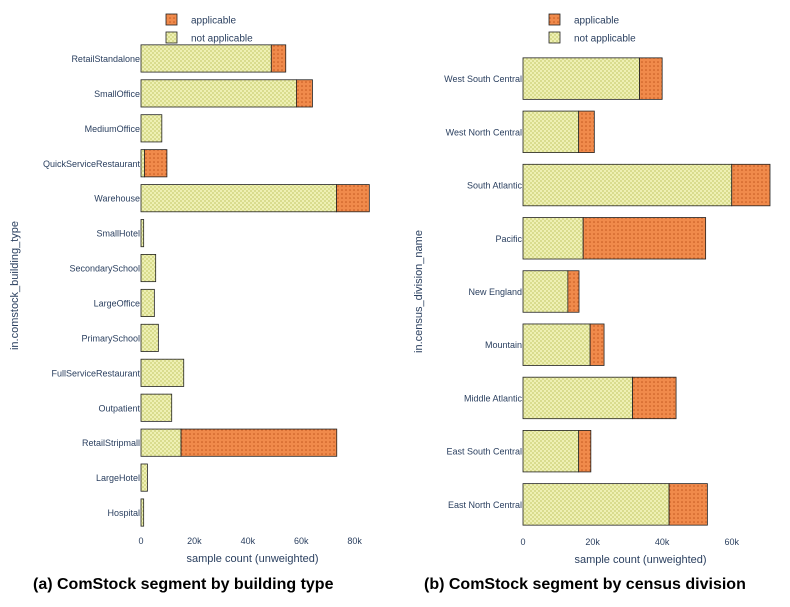 The image size is (790, 607). Describe the element at coordinates (495, 292) in the screenshot. I see `category-label-new-england: New England` at that location.